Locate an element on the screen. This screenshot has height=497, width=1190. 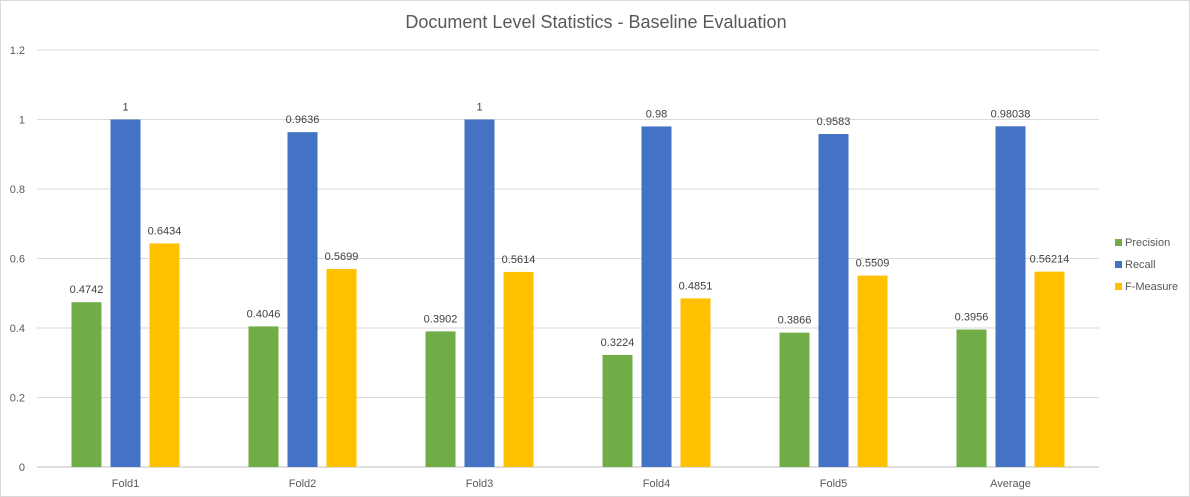
y-tick-label: 0.2 is located at coordinates (17, 399).